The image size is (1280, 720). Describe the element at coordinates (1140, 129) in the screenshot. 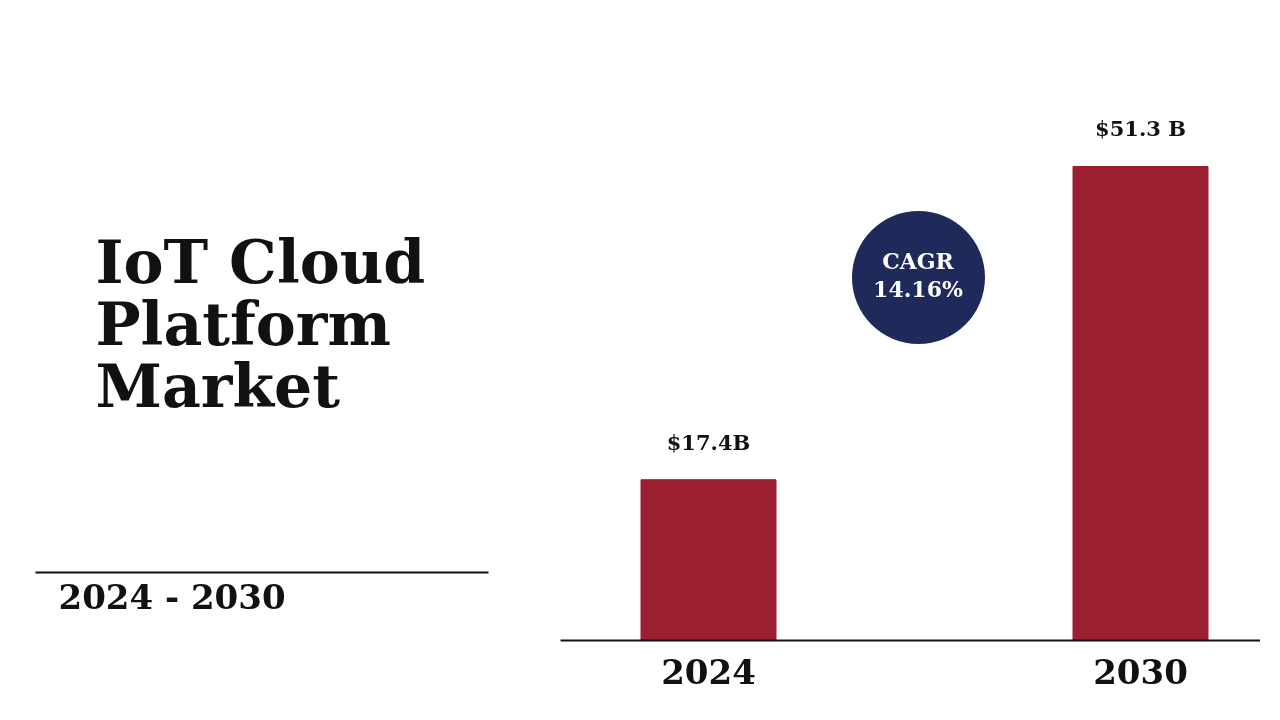

I see `data-label: $51.3 B` at that location.